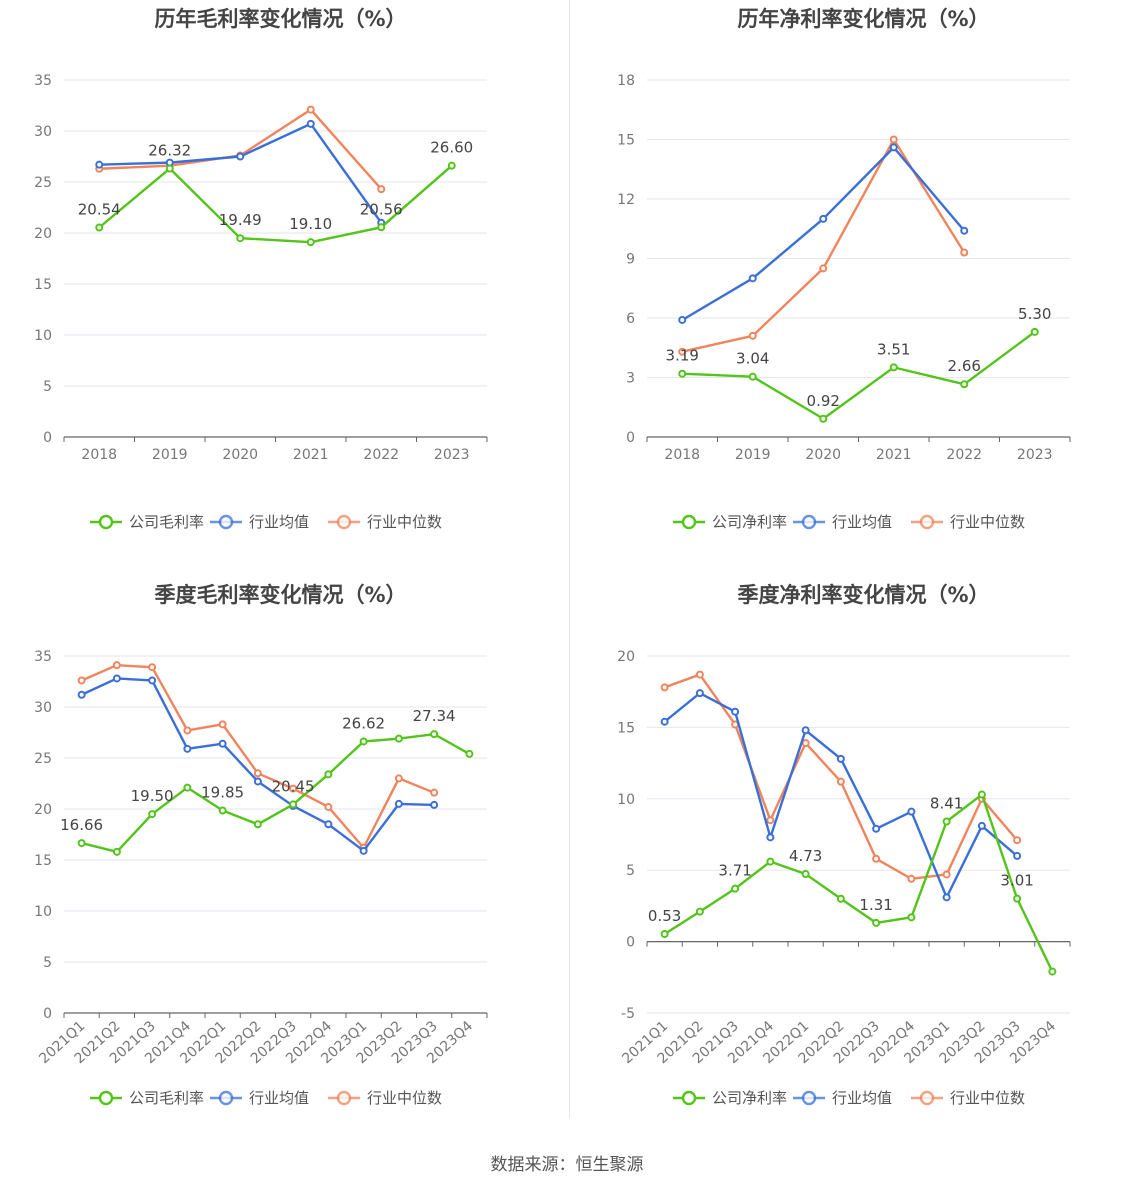 The width and height of the screenshot is (1134, 1188). Describe the element at coordinates (280, 19) in the screenshot. I see `chart-title: 历年毛利率变化情况（%）` at that location.